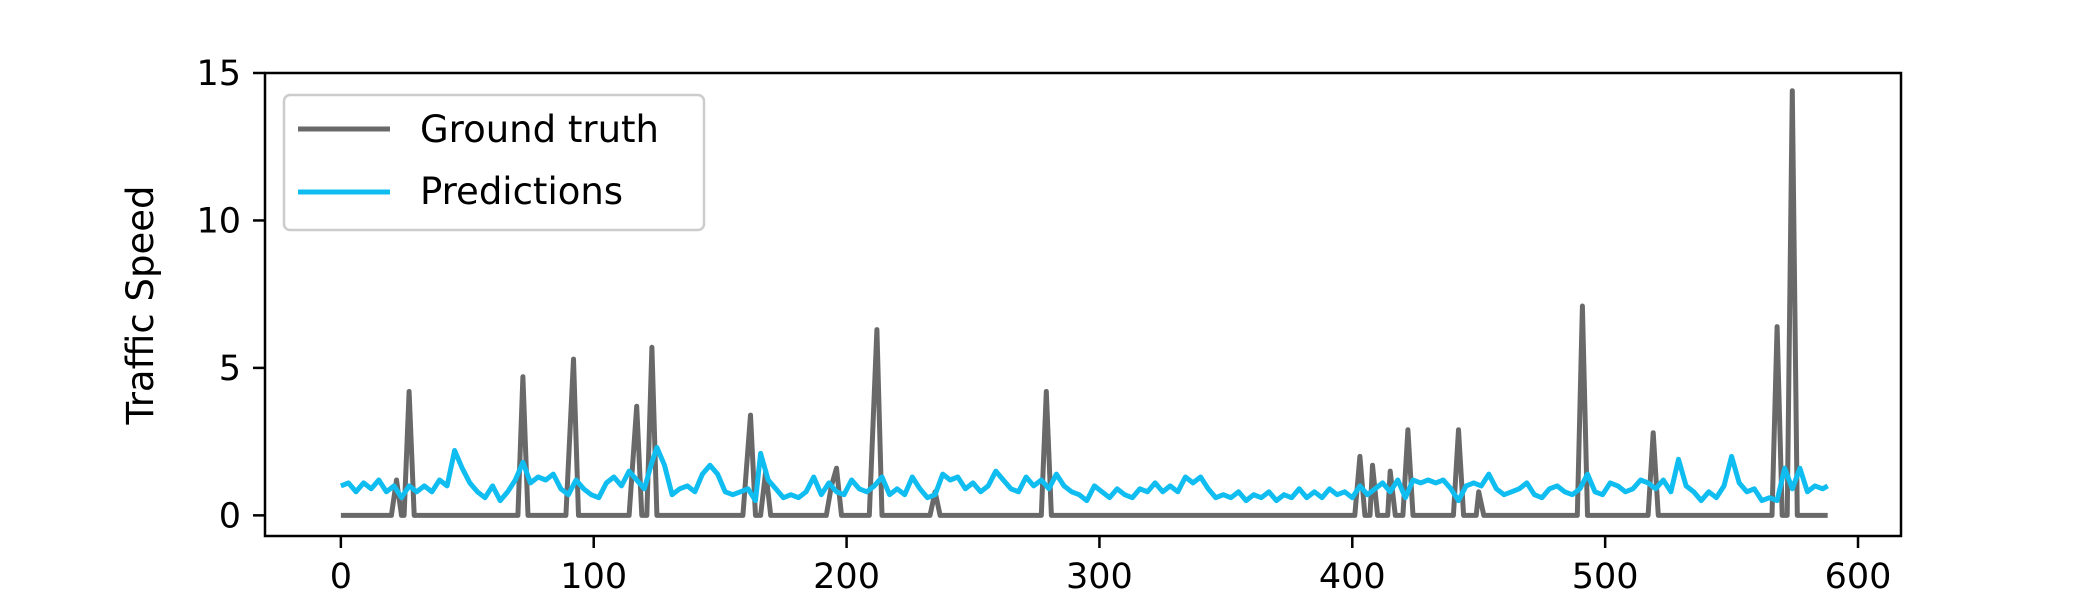  I want to click on y-tick-label: 15, so click(218, 74).